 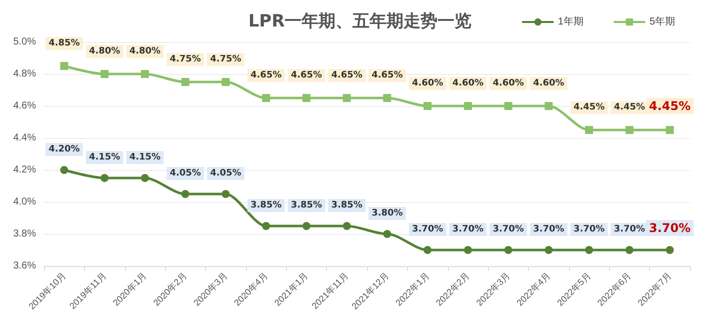 What do you see at coordinates (24, 106) in the screenshot?
I see `y-tick-label: 4.6%` at bounding box center [24, 106].